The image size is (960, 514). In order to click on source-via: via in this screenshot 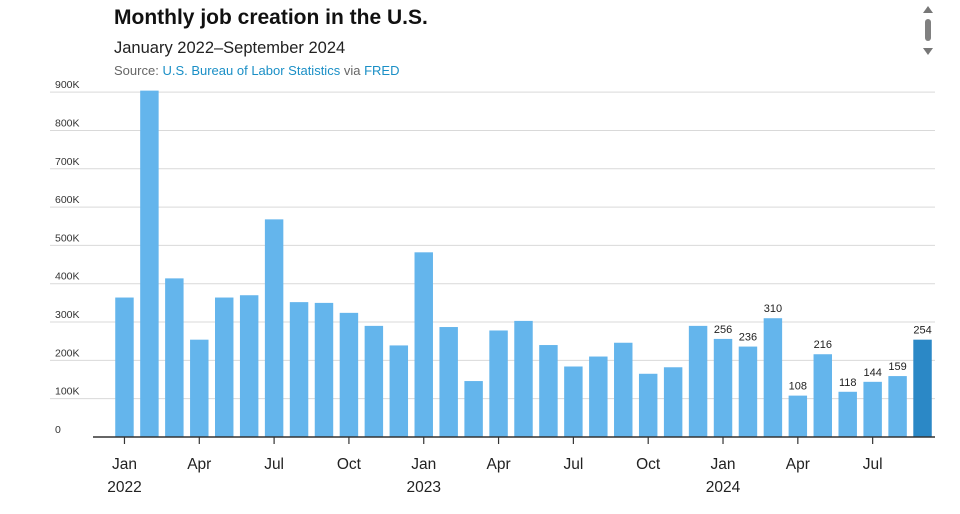, I will do `click(352, 70)`.